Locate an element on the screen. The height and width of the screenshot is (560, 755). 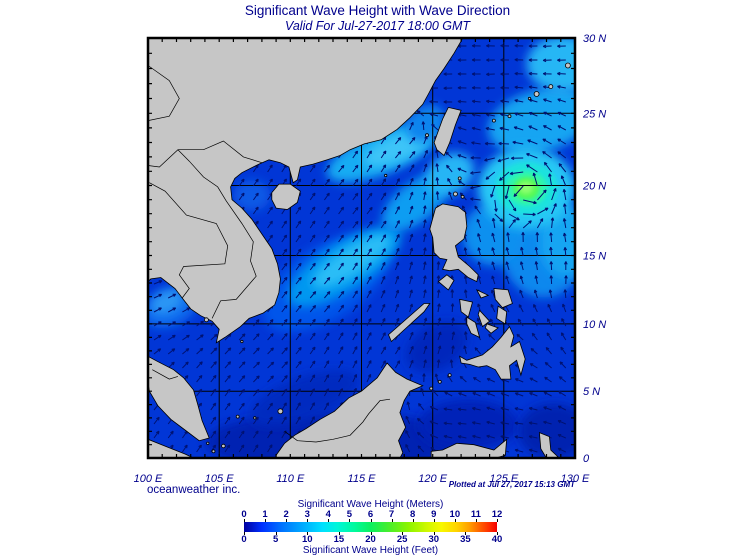
lon-label-110: 110 E is located at coordinates (290, 479).